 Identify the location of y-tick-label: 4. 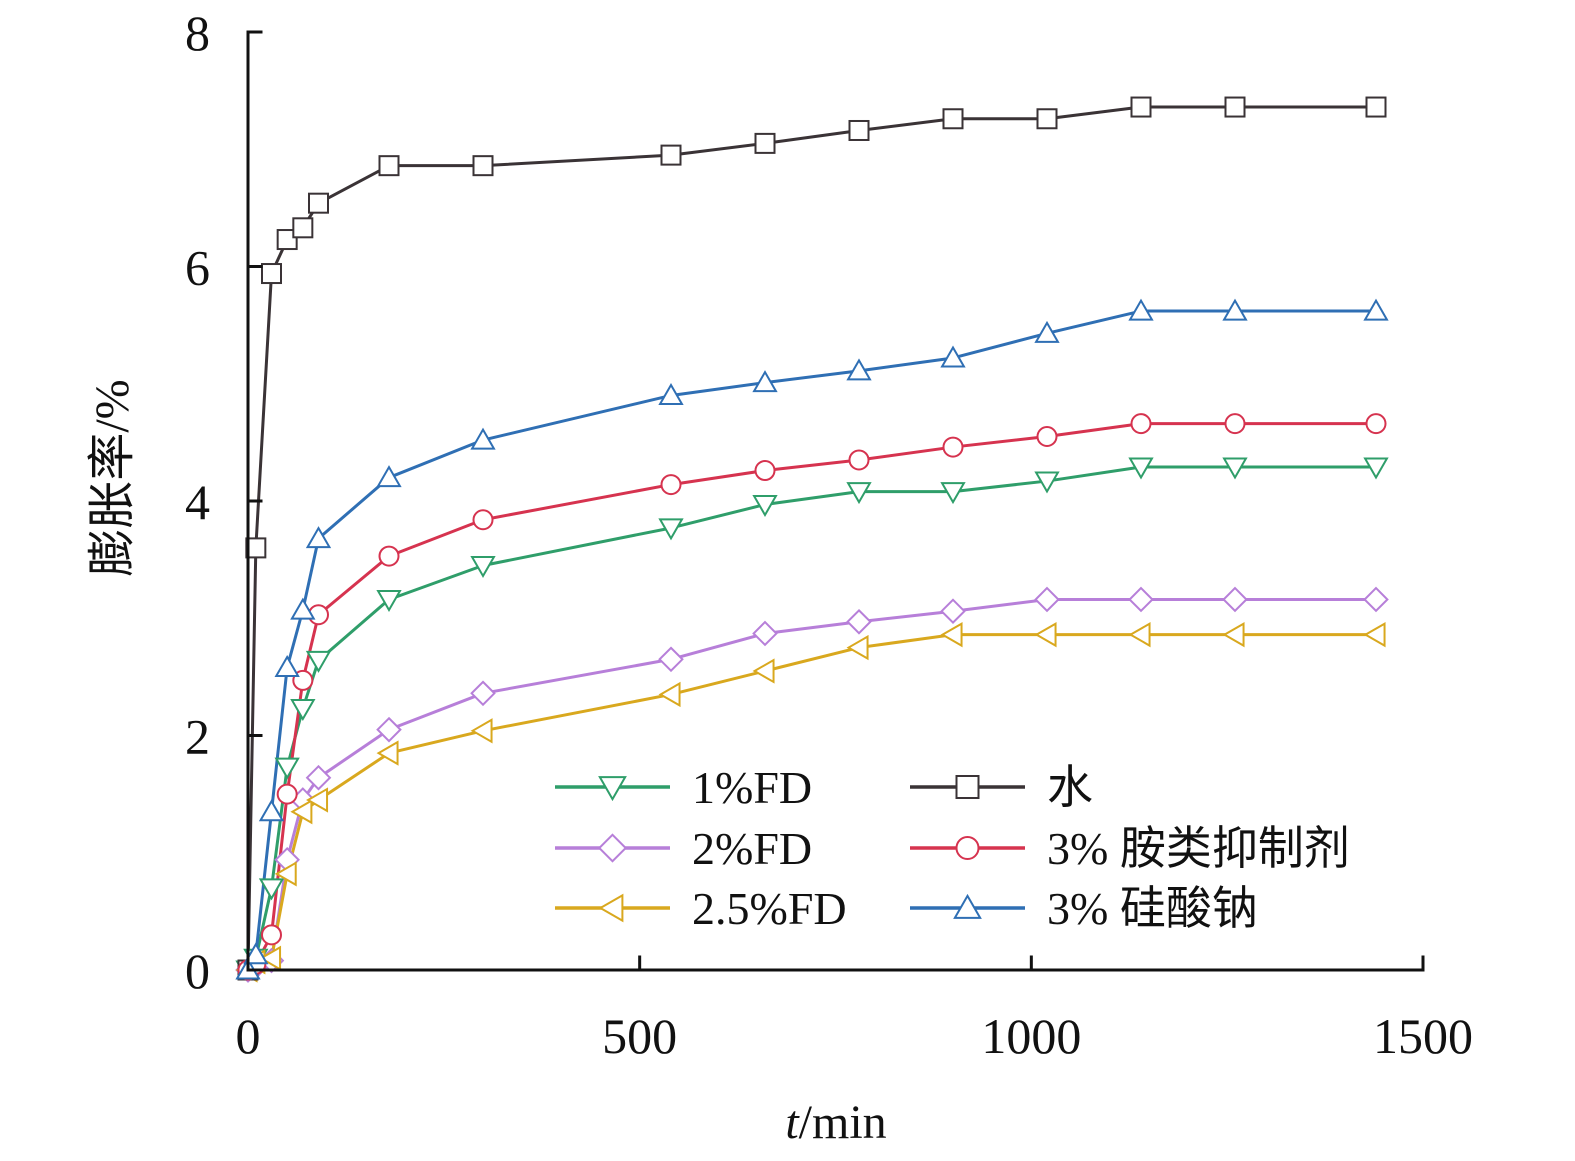
(197, 502).